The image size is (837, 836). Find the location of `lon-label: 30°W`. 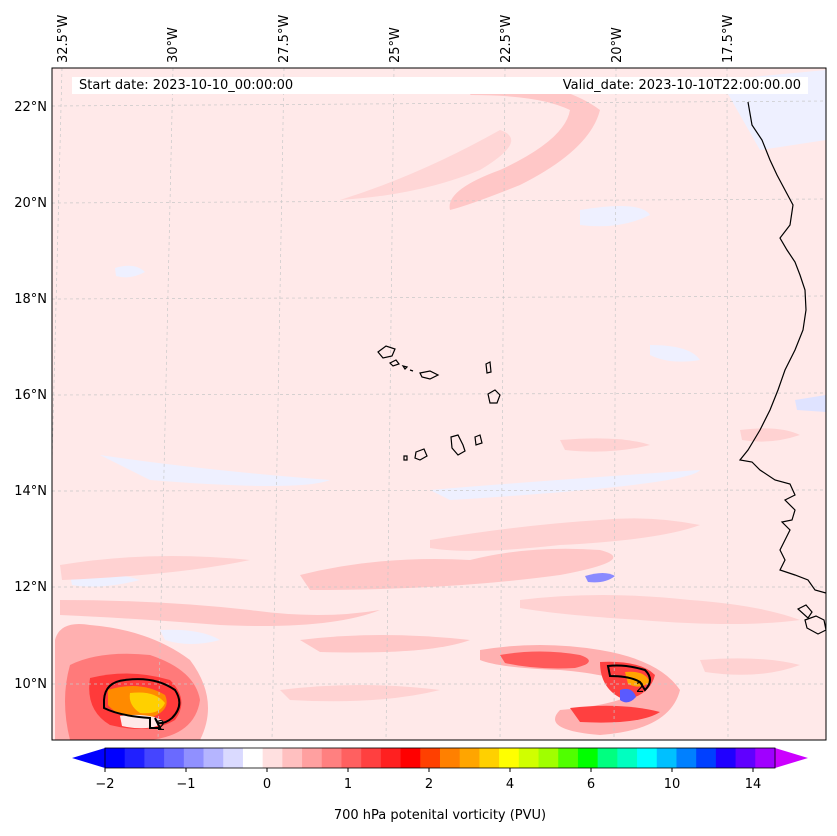

lon-label: 30°W is located at coordinates (173, 45).